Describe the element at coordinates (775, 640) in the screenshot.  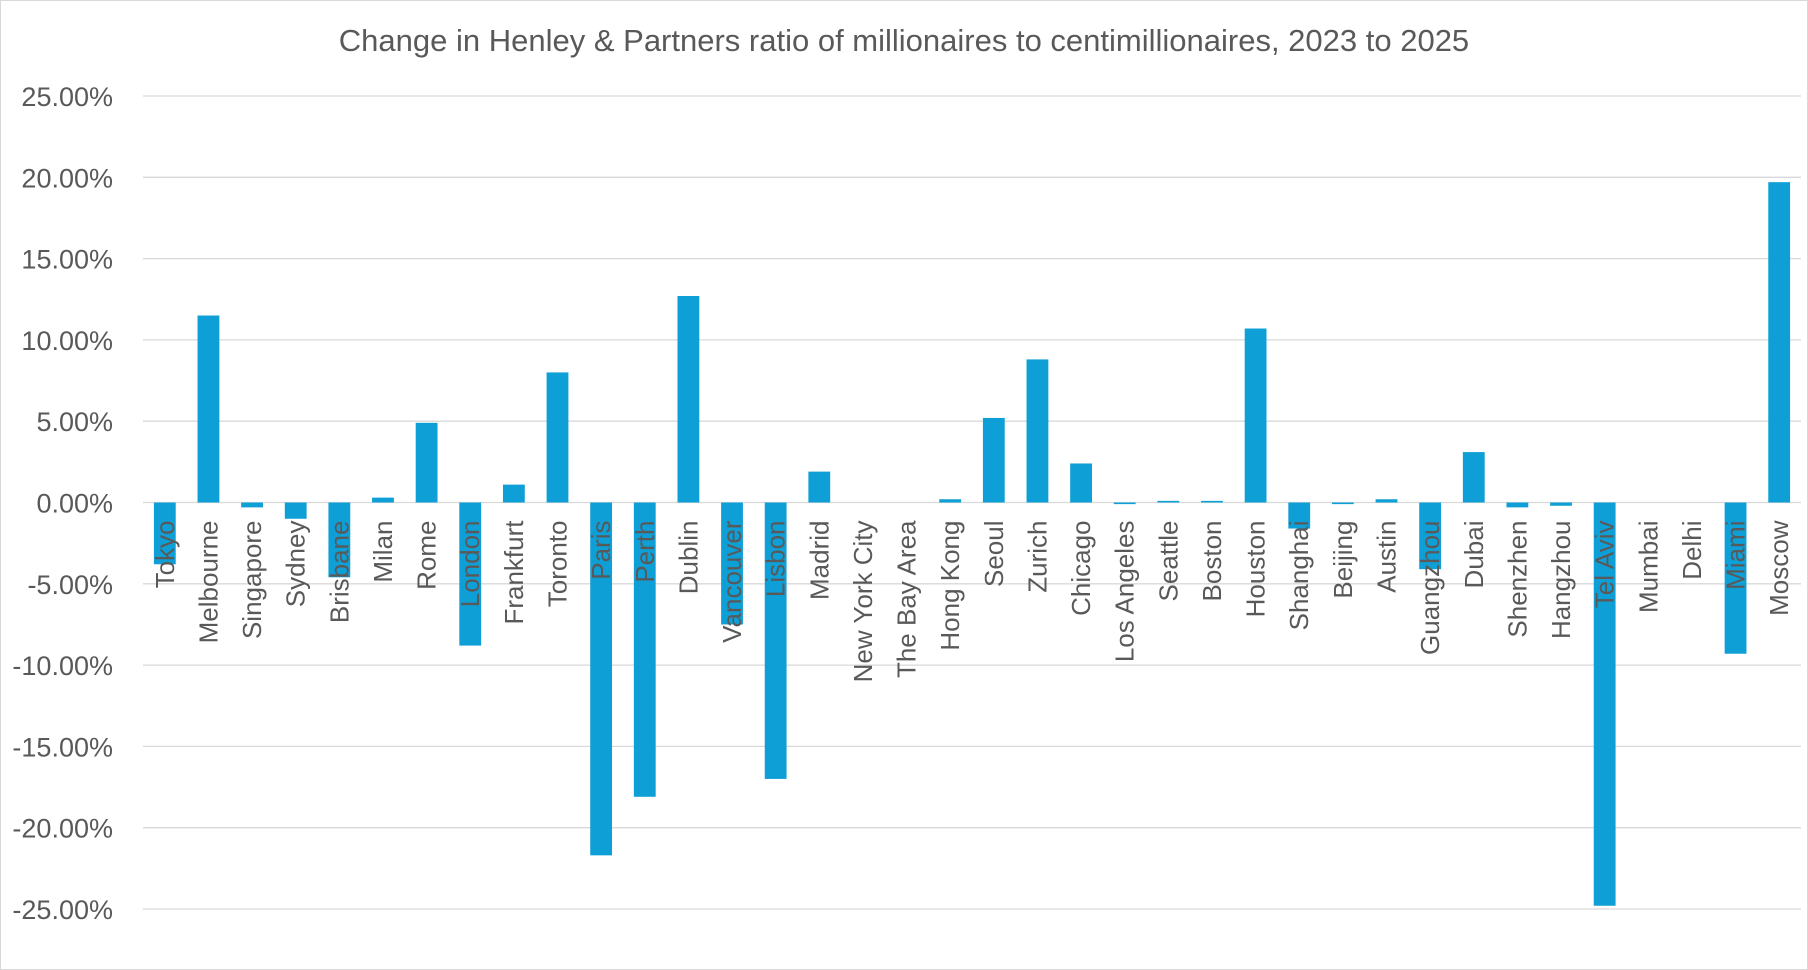
I see `bar-lisbon` at that location.